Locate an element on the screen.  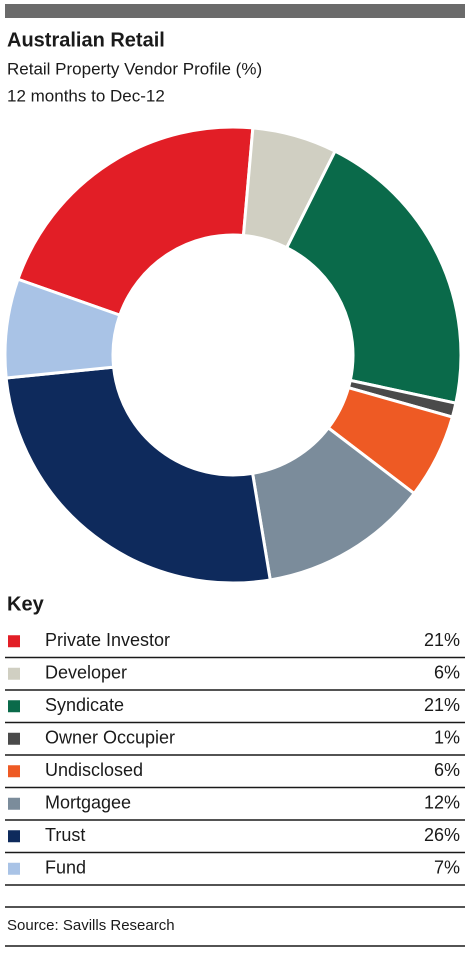
legend-label: Mortgagee is located at coordinates (88, 803).